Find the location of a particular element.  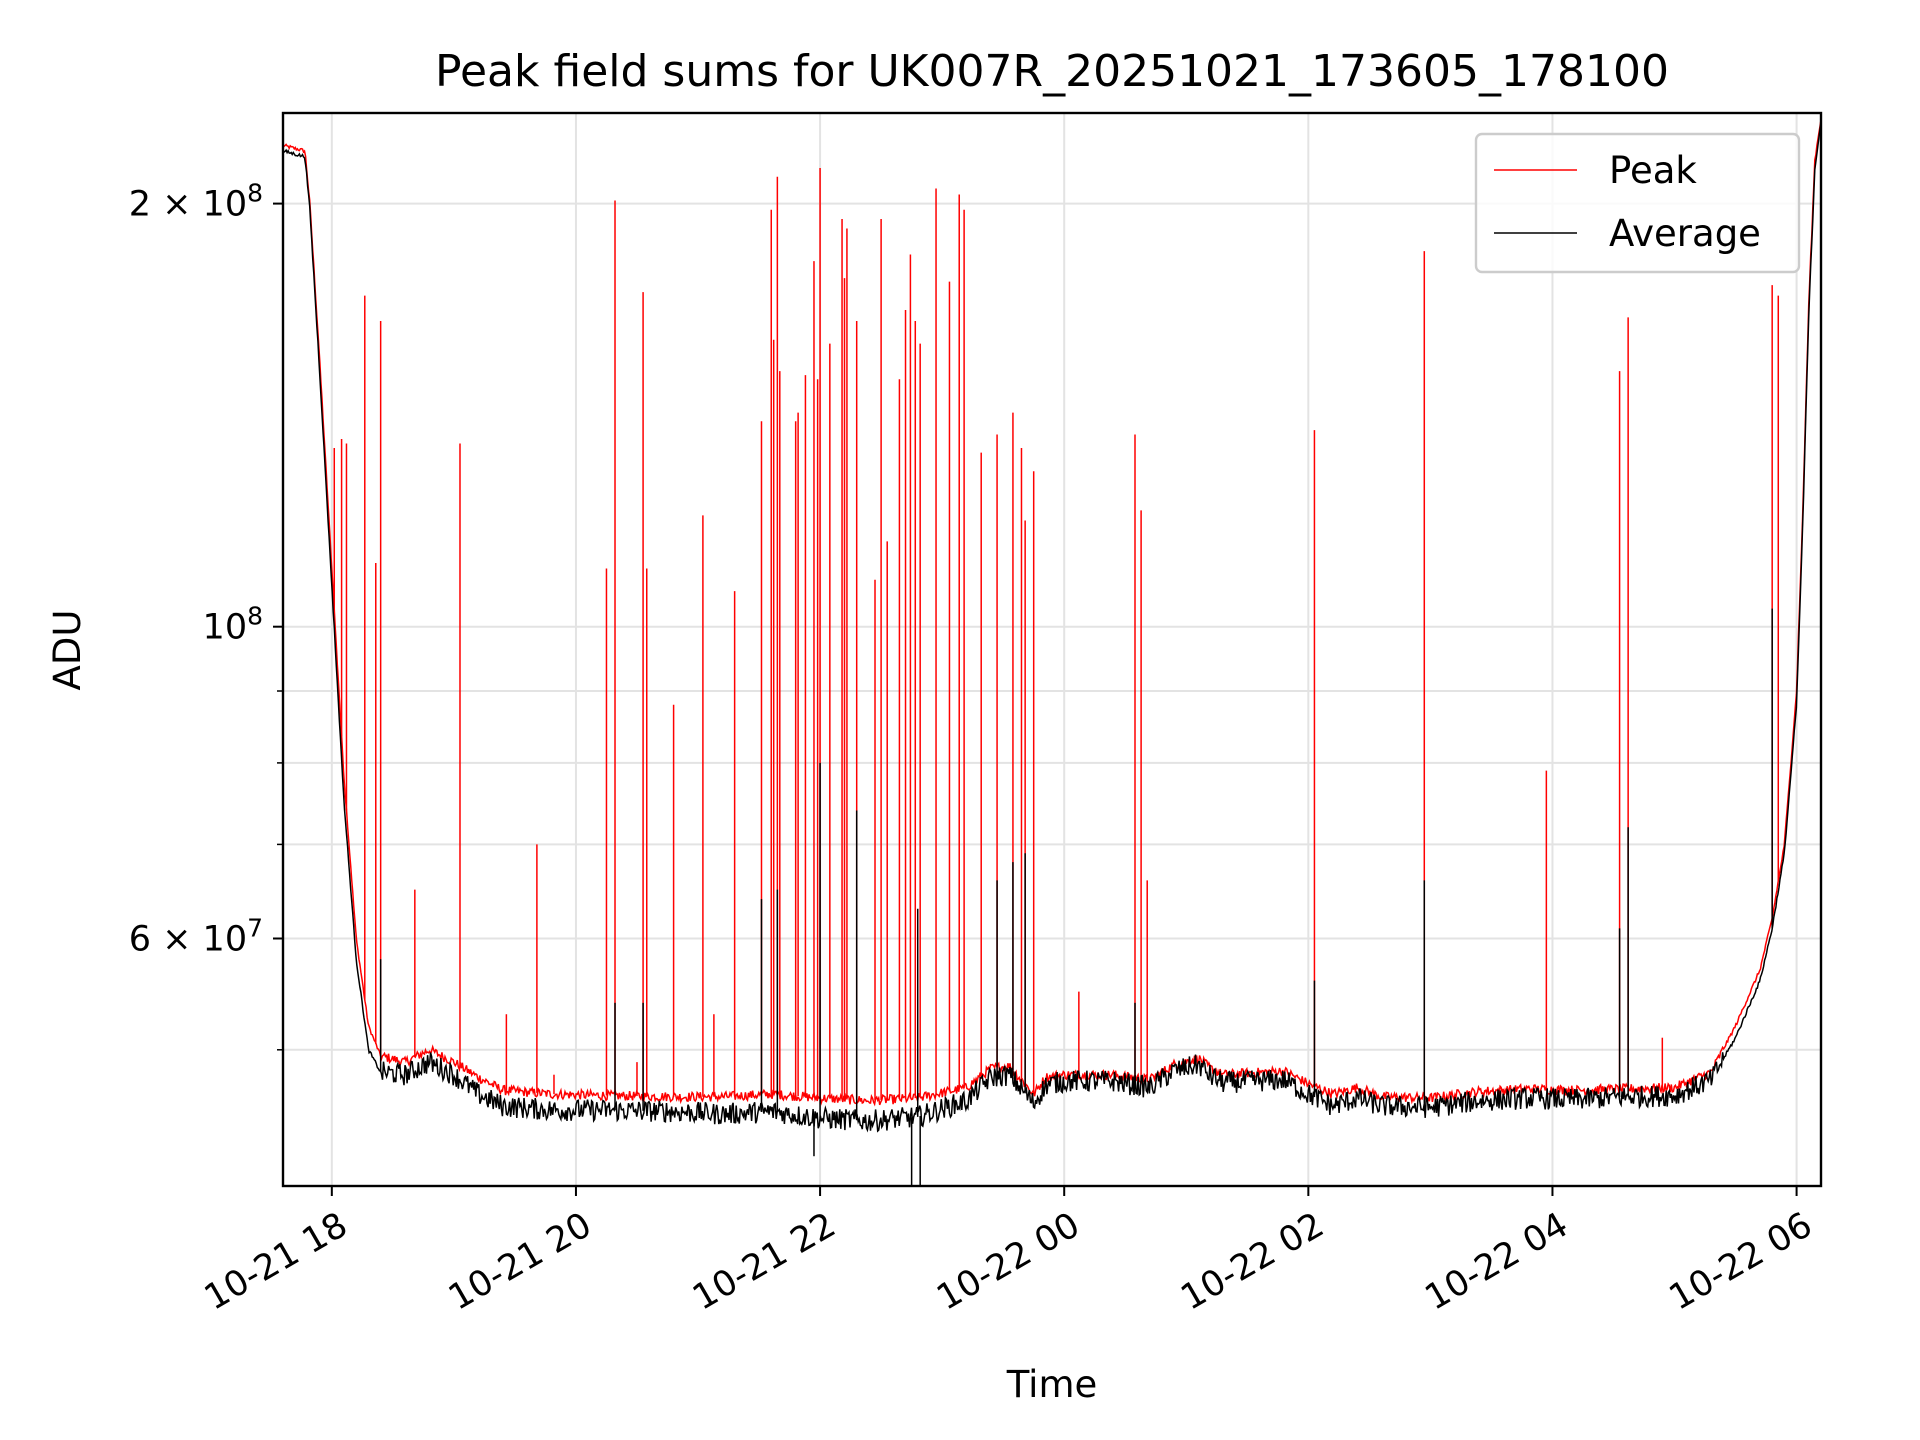

y-tick-label: 6 × 107 is located at coordinates (196, 937).